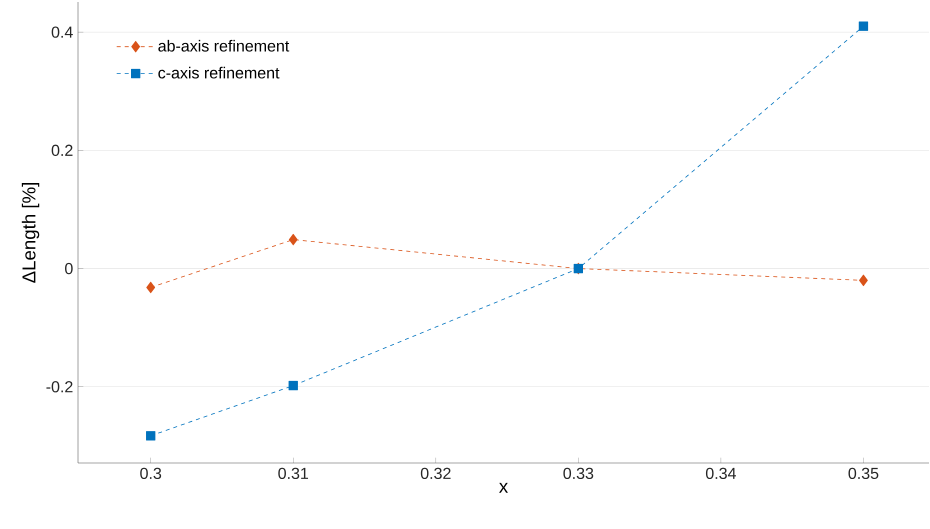 This screenshot has height=529, width=930. I want to click on y-axis-title: ΔLength [%], so click(31, 233).